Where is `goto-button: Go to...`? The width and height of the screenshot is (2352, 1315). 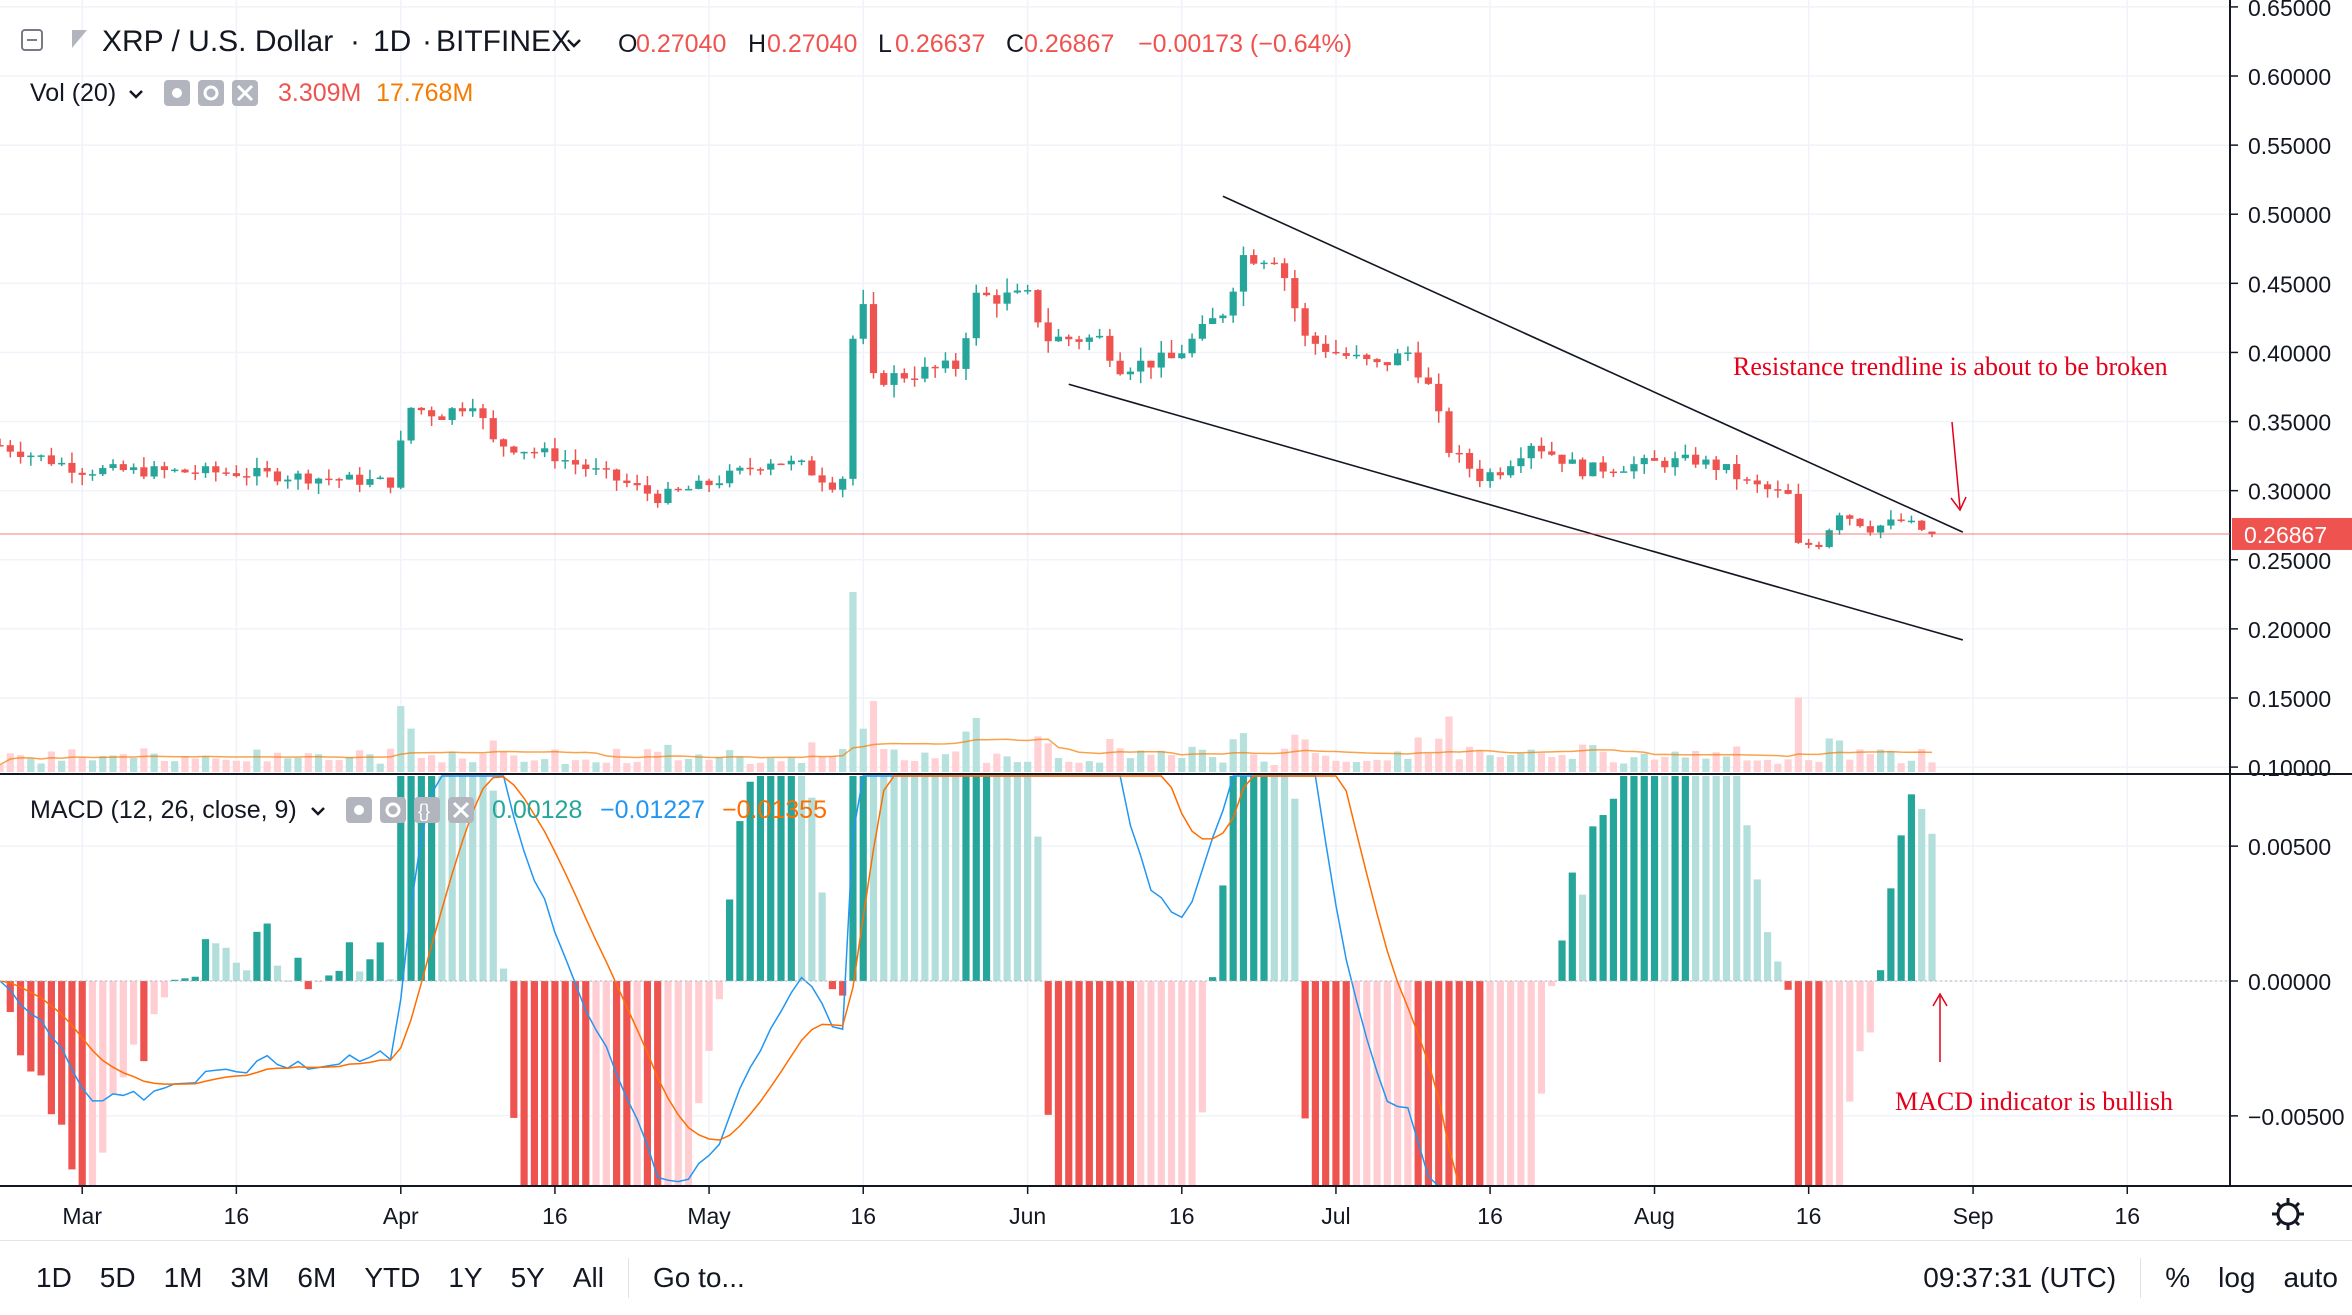 goto-button: Go to... is located at coordinates (699, 1278).